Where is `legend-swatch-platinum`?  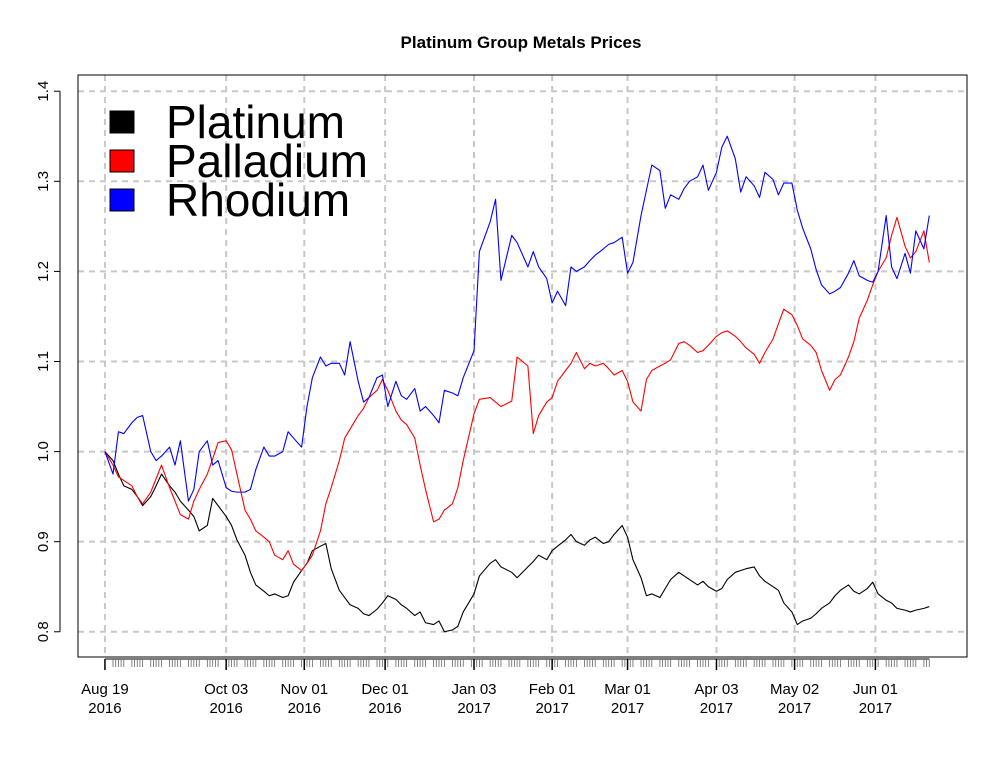
legend-swatch-platinum is located at coordinates (122, 122).